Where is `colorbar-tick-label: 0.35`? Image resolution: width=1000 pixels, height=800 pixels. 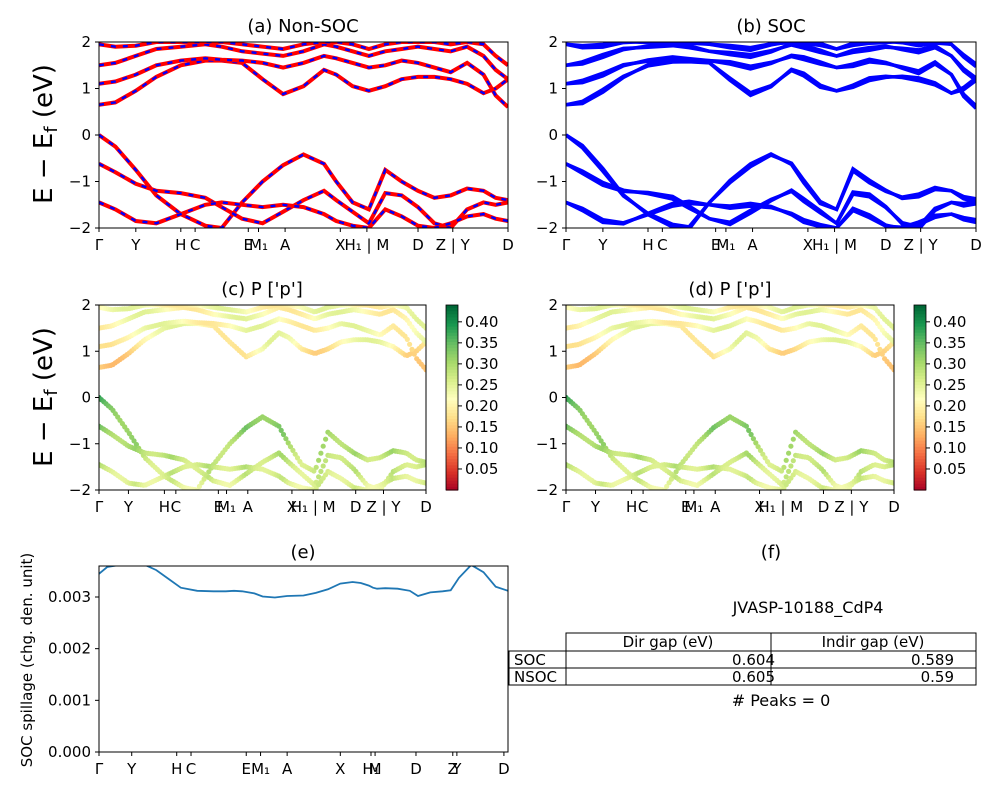
colorbar-tick-label: 0.35 is located at coordinates (949, 343).